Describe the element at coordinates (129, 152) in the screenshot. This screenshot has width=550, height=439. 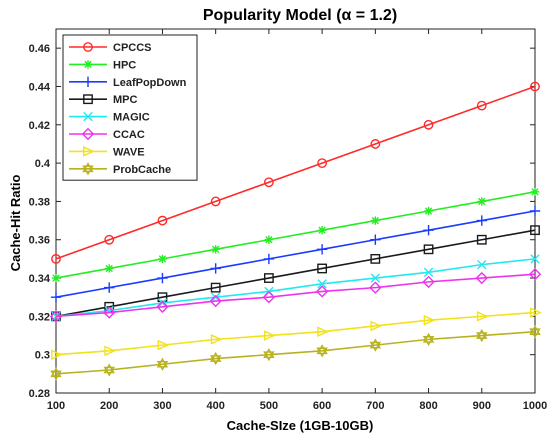
I see `legend-label-wave: WAVE` at that location.